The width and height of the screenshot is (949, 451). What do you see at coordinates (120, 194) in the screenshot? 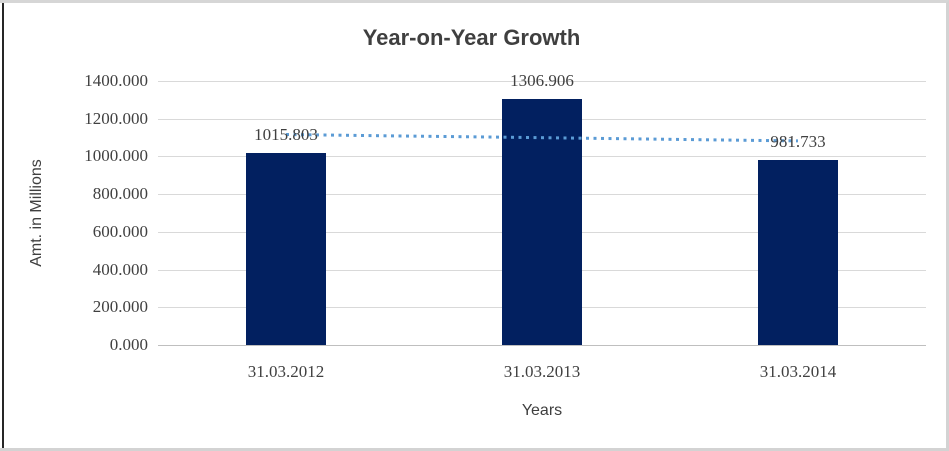
I see `y-axis-tick-label: 800.000` at bounding box center [120, 194].